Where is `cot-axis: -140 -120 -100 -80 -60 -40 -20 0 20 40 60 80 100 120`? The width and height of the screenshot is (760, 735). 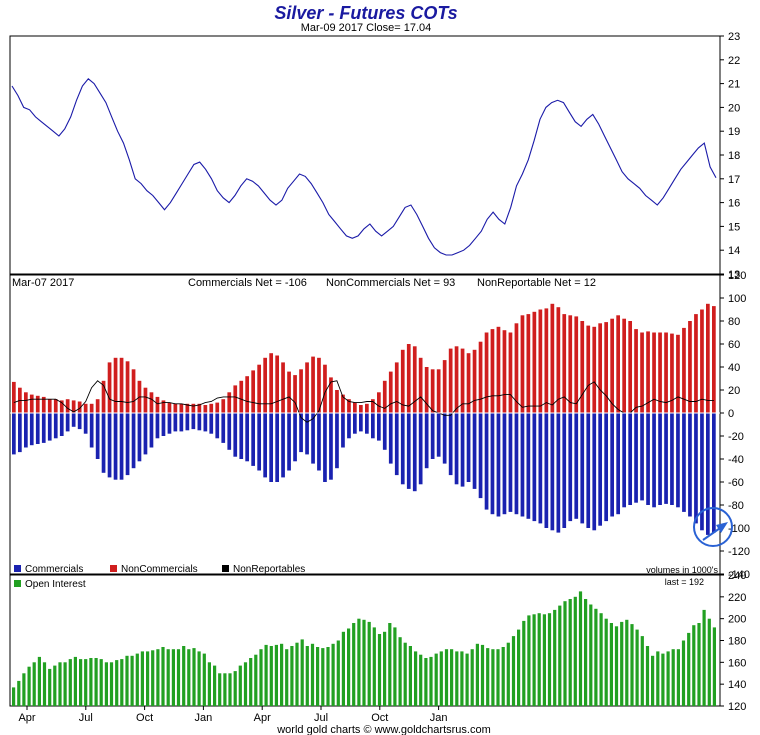
cot-axis: -140 -120 -100 -80 -60 -40 -20 0 20 40 60 80 100 120 is located at coordinates (735, 425).